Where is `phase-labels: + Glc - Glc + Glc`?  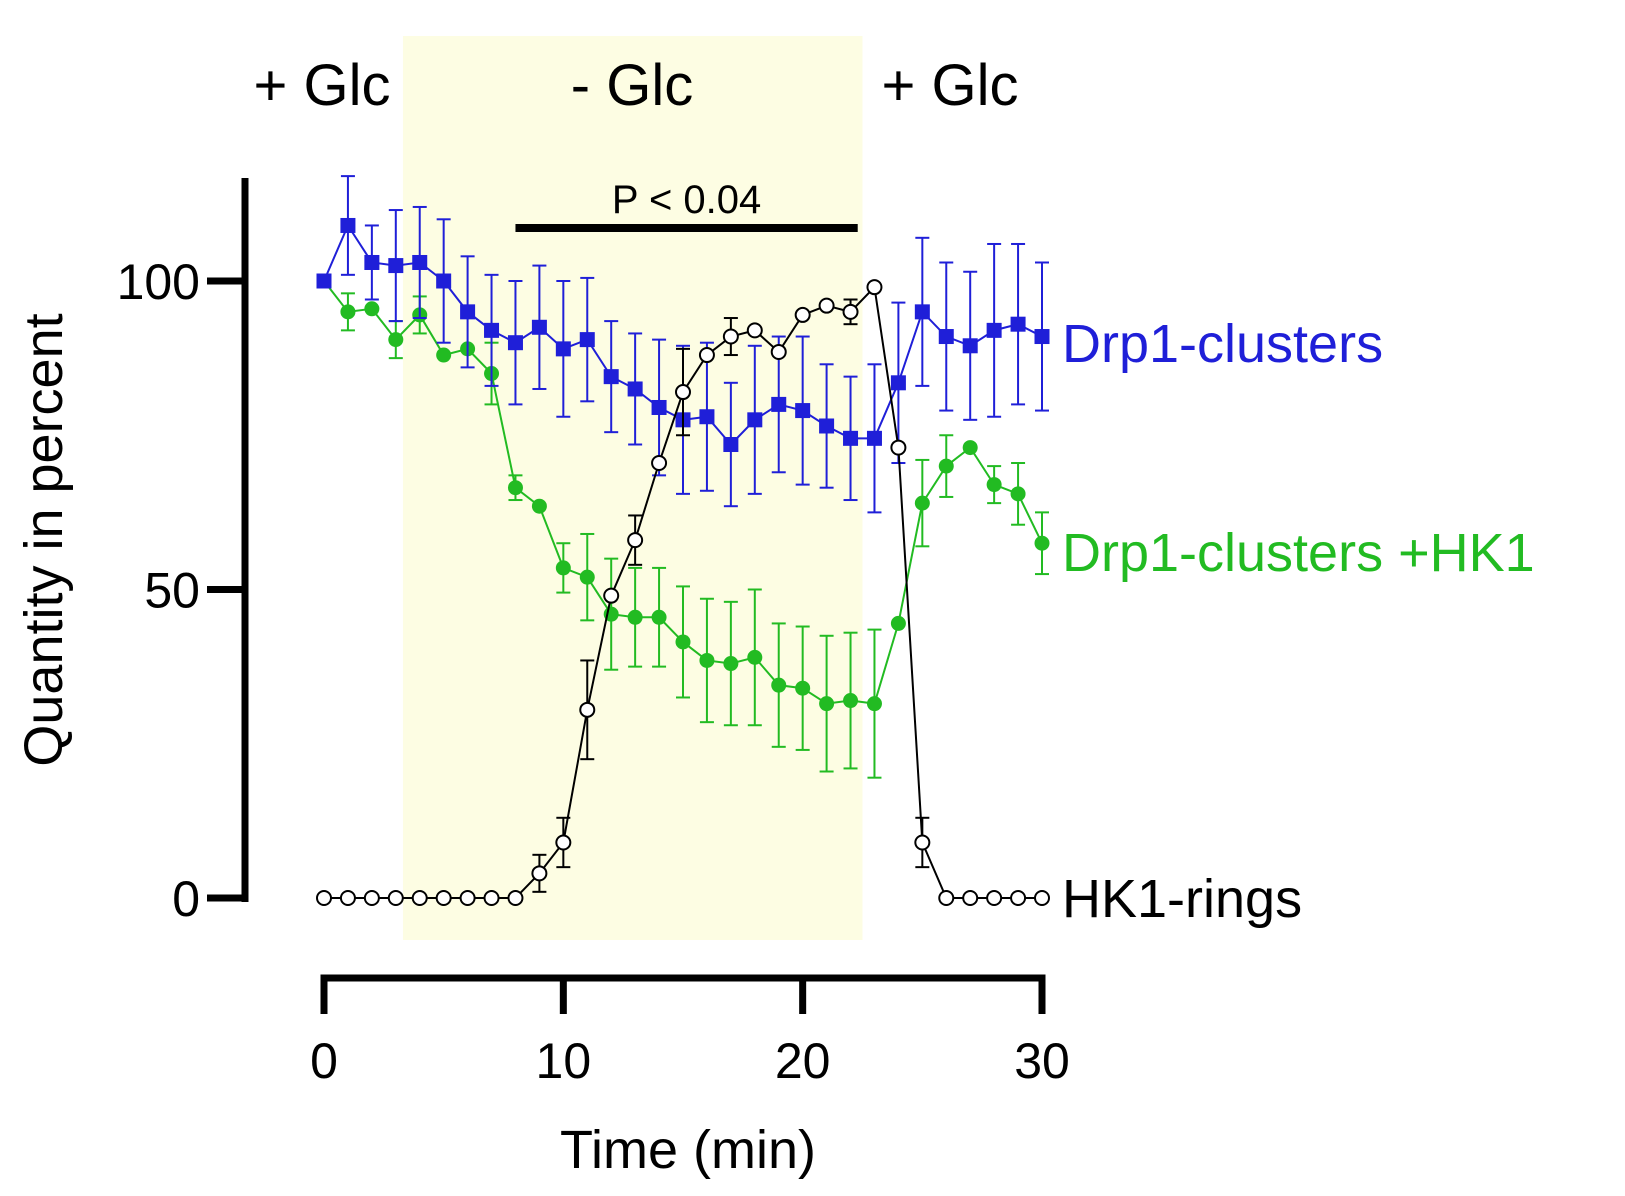 phase-labels: + Glc - Glc + Glc is located at coordinates (636, 85).